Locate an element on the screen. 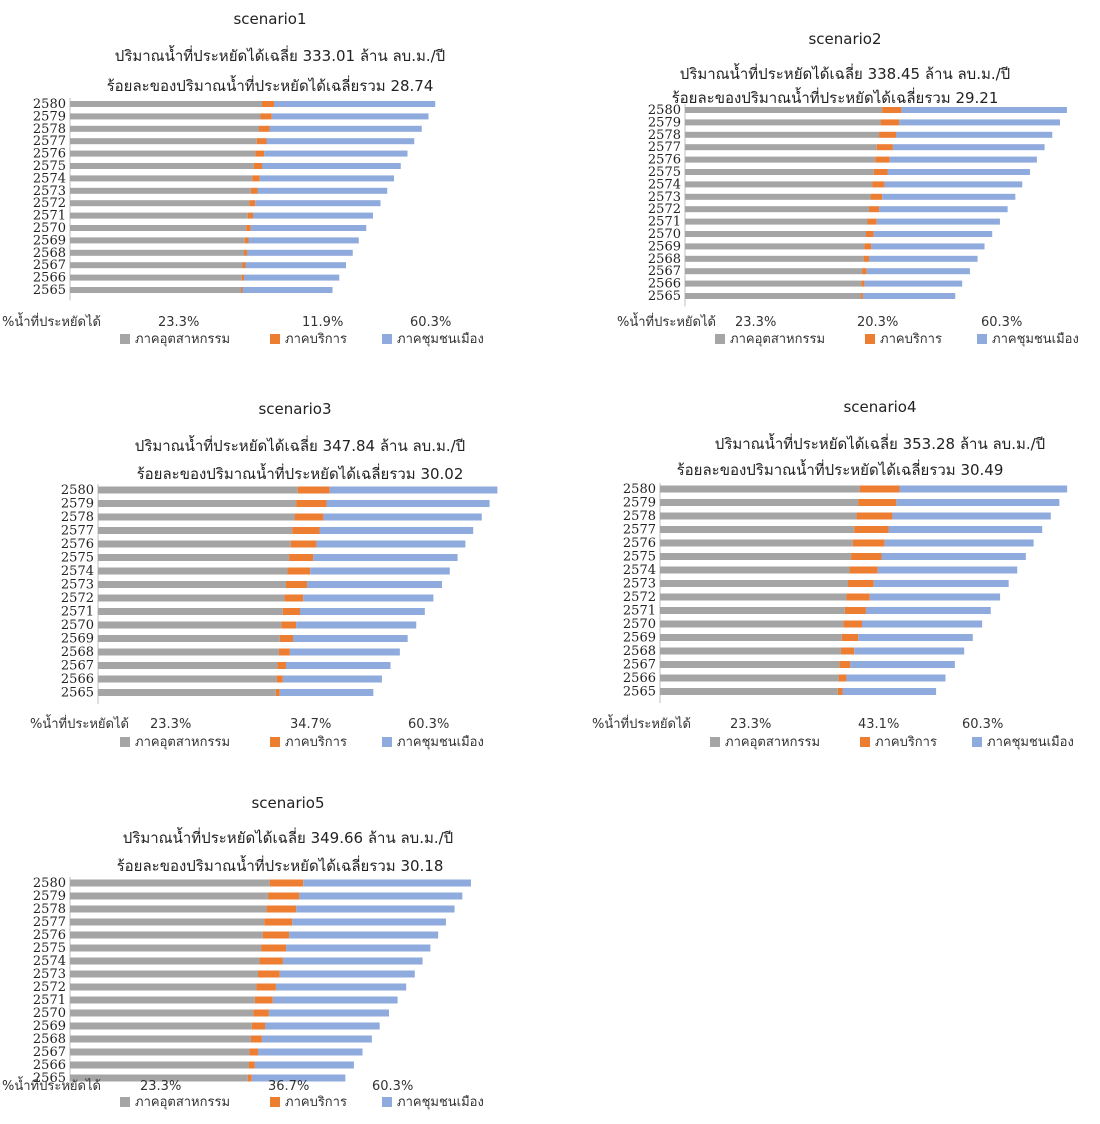 The width and height of the screenshot is (1100, 1124). y-tick-label: 2577 is located at coordinates (639, 530).